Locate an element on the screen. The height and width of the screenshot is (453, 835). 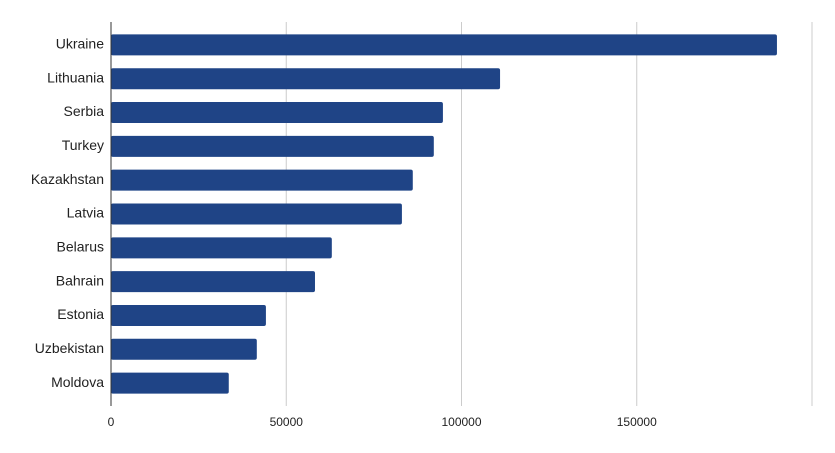
y-tick-label: Latvia is located at coordinates (86, 213).